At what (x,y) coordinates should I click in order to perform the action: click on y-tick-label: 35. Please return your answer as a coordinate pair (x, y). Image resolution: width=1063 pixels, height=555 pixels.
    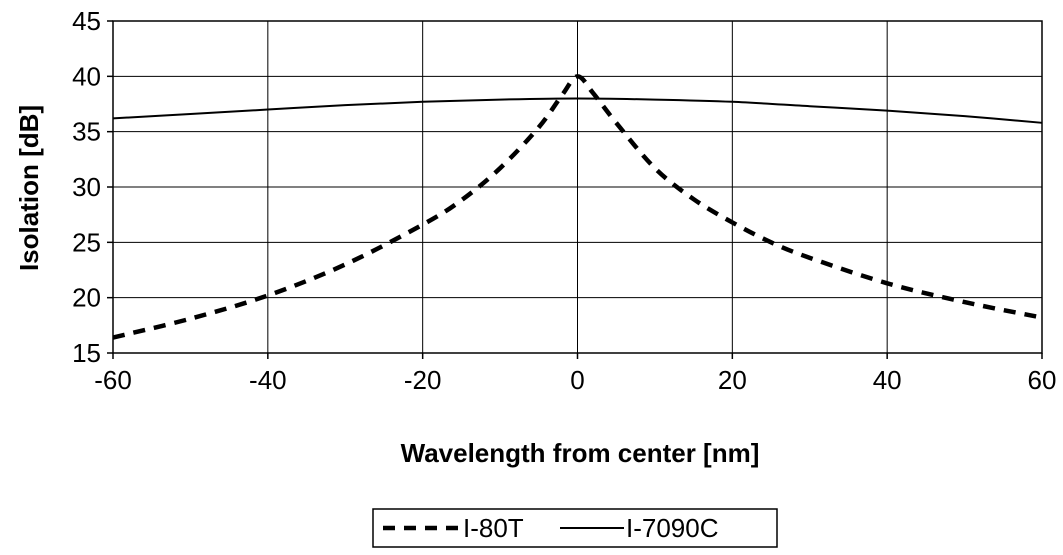
    Looking at the image, I should click on (86, 132).